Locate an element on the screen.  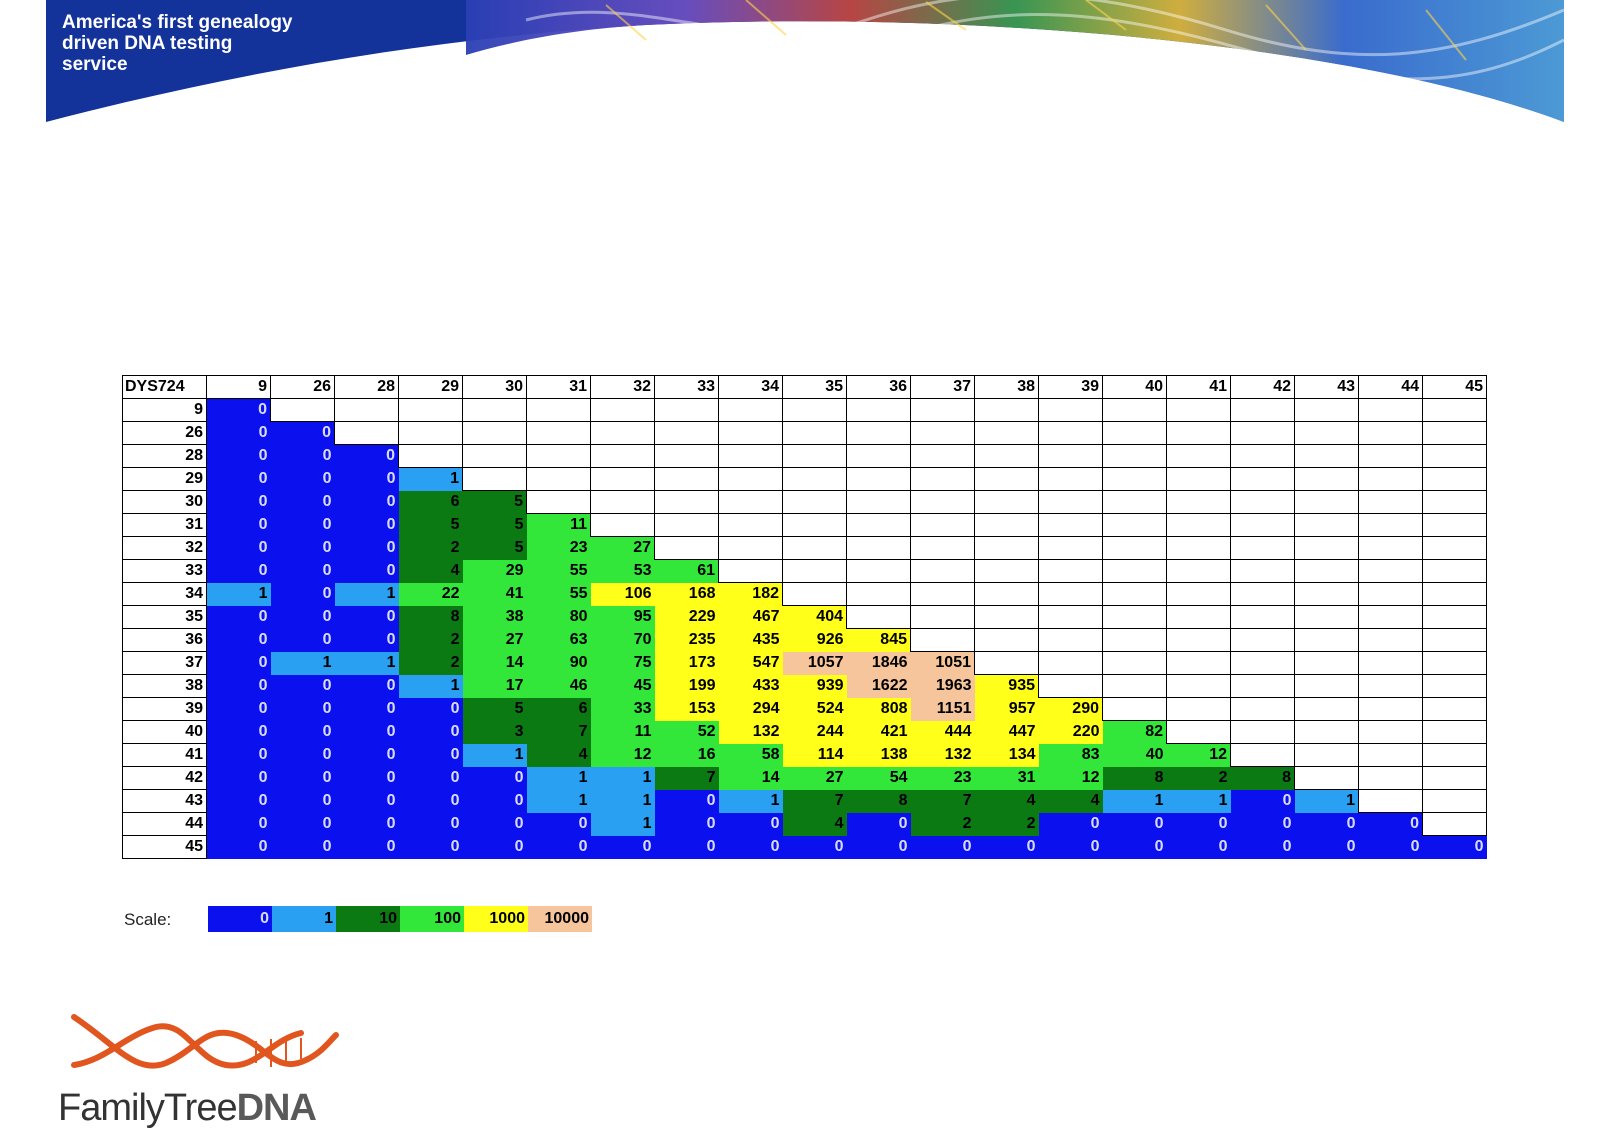
table-cell: 8 is located at coordinates (878, 801).